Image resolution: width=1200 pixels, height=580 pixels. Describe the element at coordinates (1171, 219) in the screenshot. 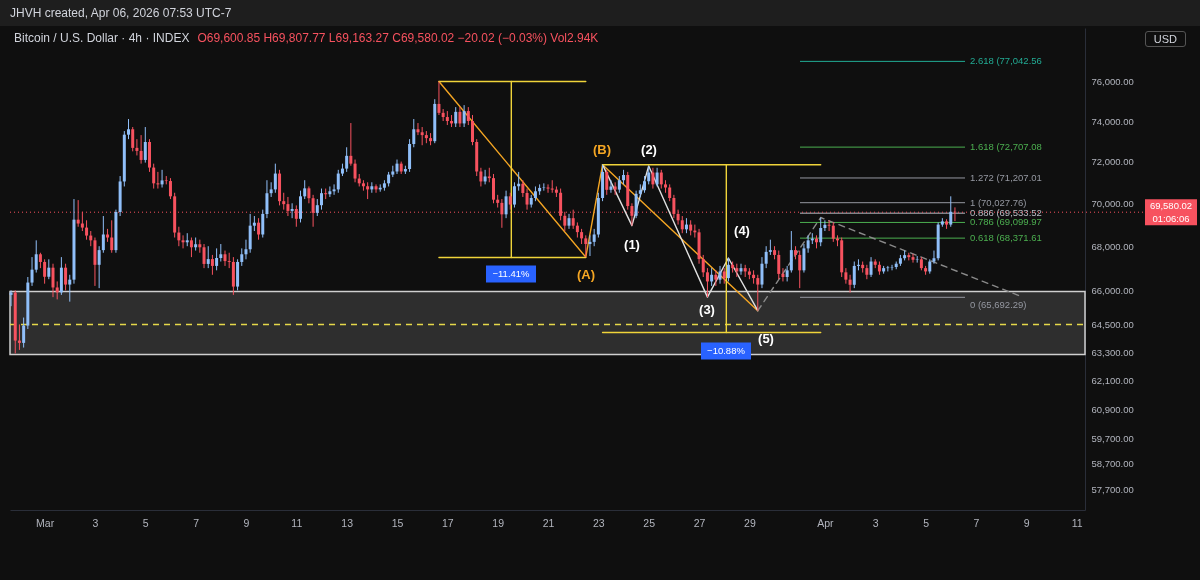

I see `text: 01:06:06` at that location.